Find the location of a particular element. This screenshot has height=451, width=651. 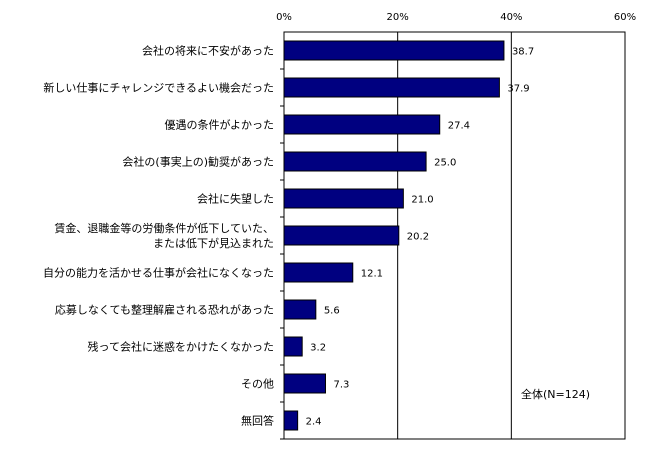

value-label: 12.1 is located at coordinates (372, 274).